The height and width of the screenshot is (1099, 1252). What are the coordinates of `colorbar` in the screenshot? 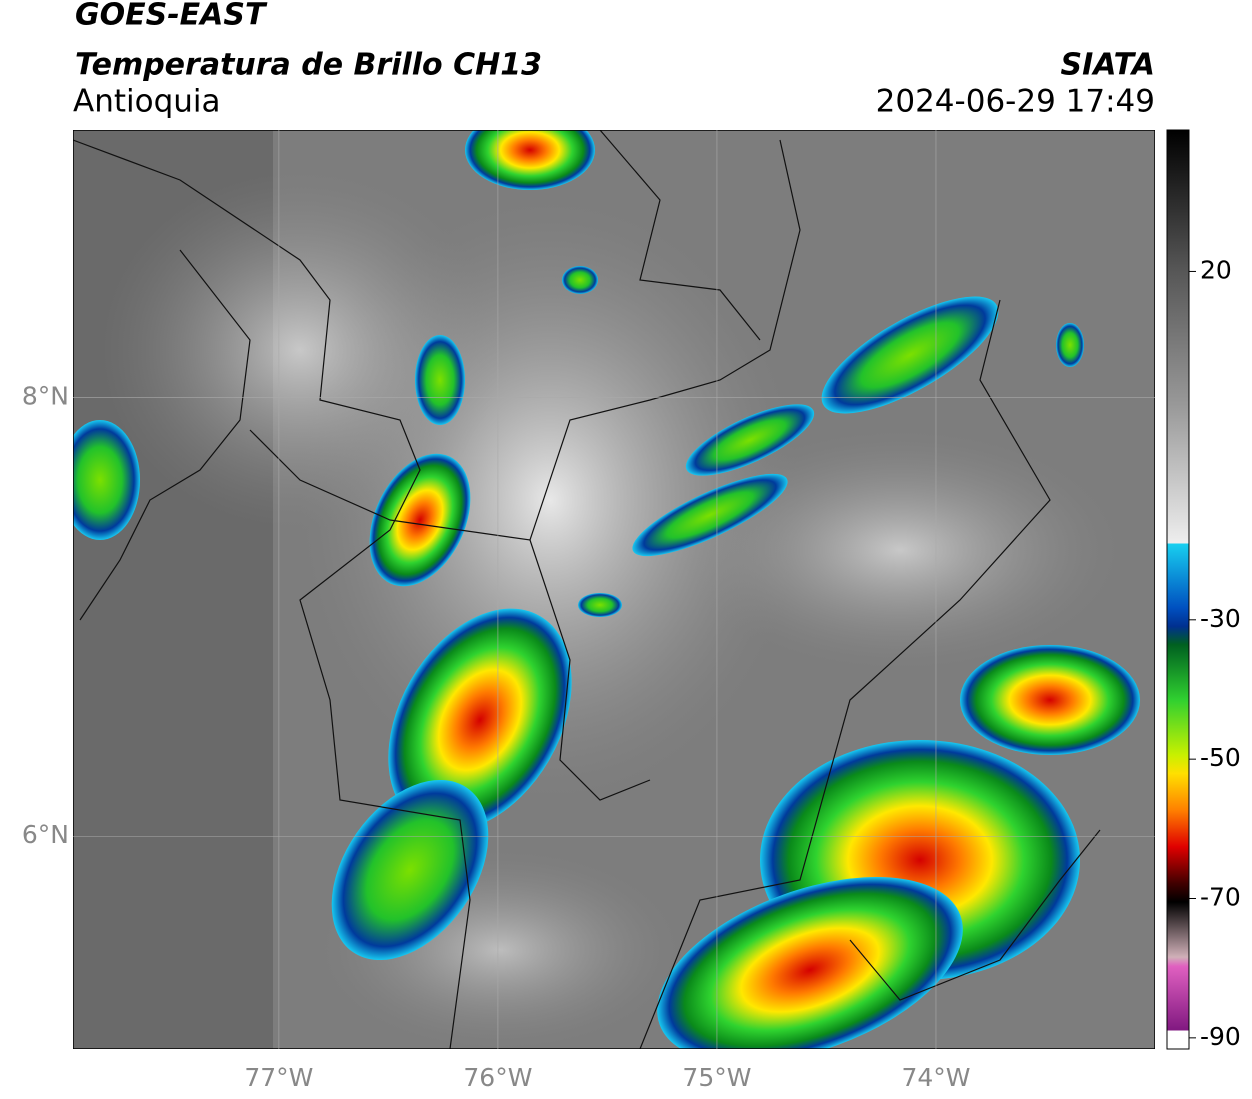 It's located at (1178, 589).